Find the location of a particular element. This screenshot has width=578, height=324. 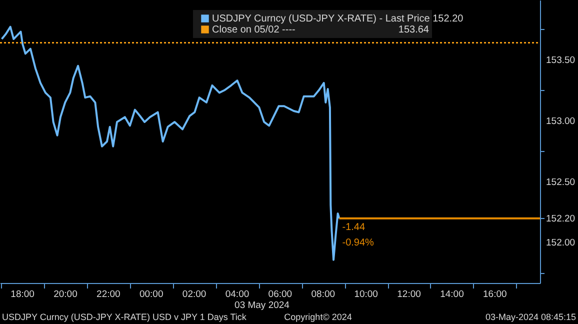

y-tick-label: 152.50 is located at coordinates (561, 182).